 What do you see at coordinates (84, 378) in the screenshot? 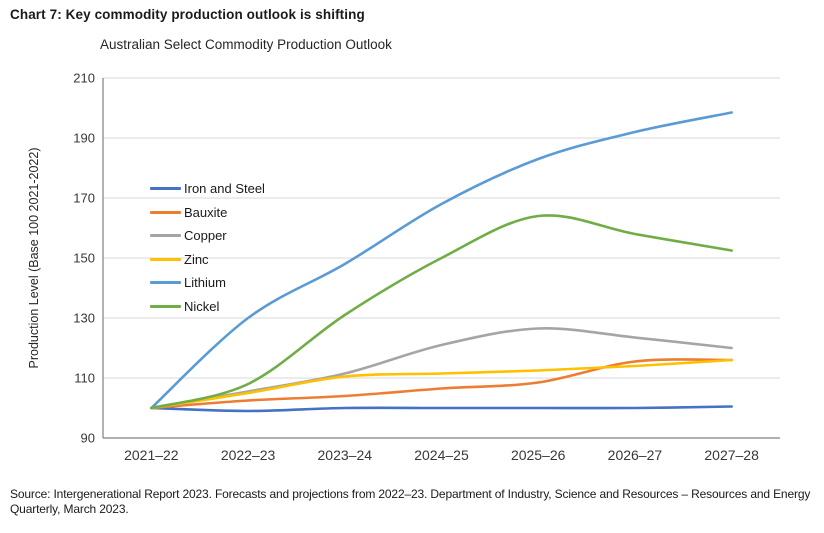
I see `y-tick-label-110: 110` at bounding box center [84, 378].